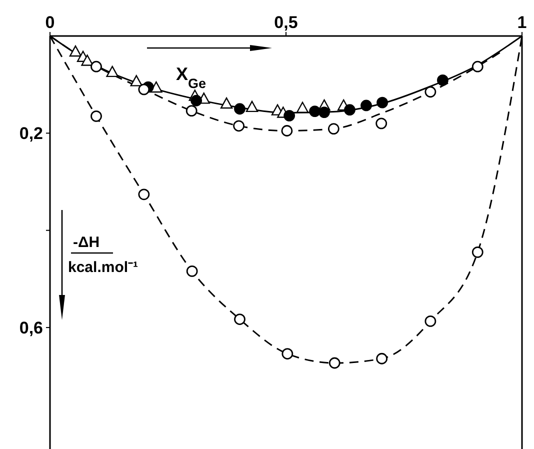 The height and width of the screenshot is (449, 534). What do you see at coordinates (103, 255) in the screenshot?
I see `y-axis-title: -ΔH kcal.mol⁻¹` at bounding box center [103, 255].